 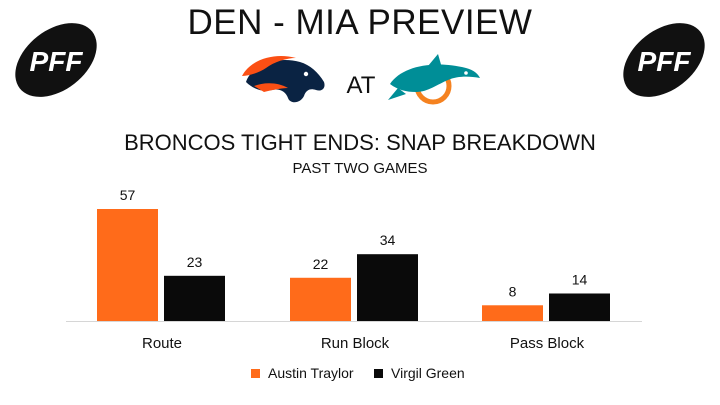 I want to click on chart-title: BRONCOS TIGHT ENDS: SNAP BREAKDOWN, so click(x=360, y=142).